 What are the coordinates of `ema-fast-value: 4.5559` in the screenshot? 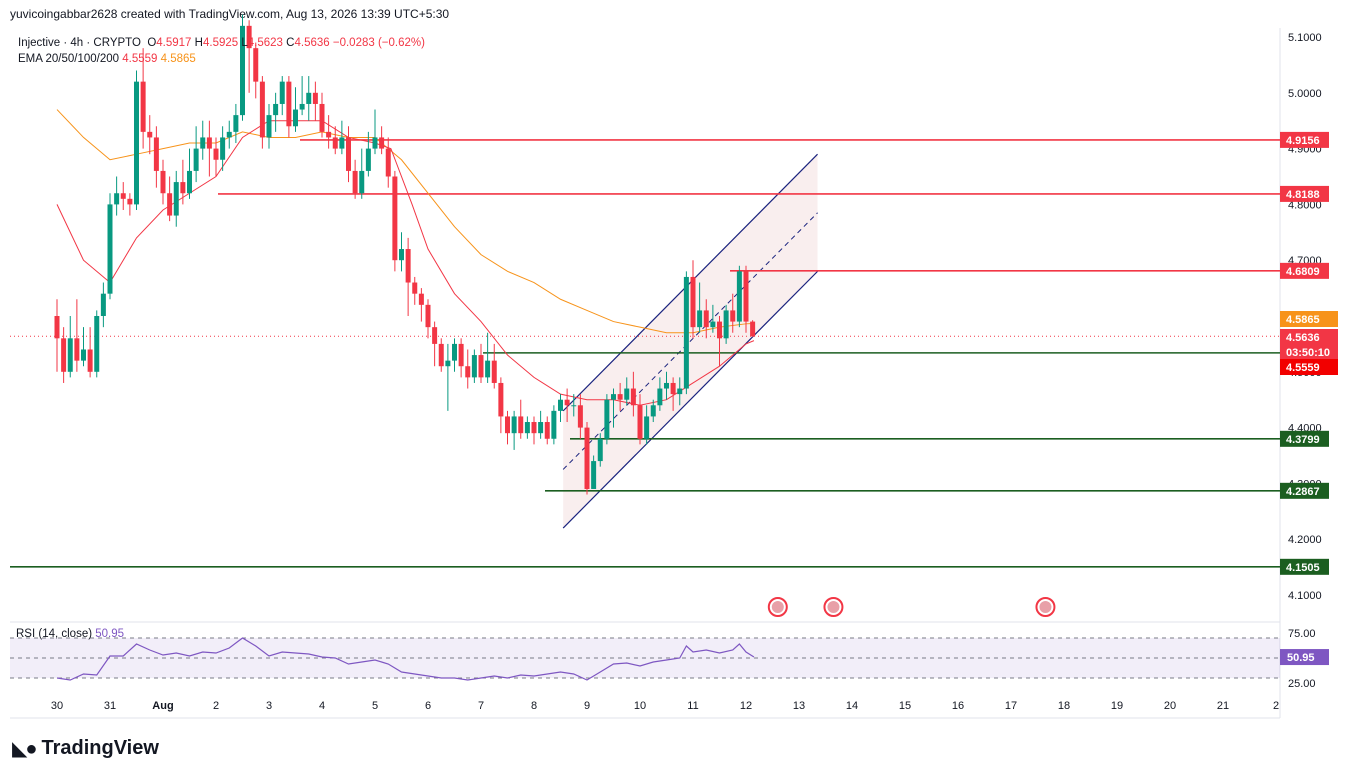 It's located at (140, 59).